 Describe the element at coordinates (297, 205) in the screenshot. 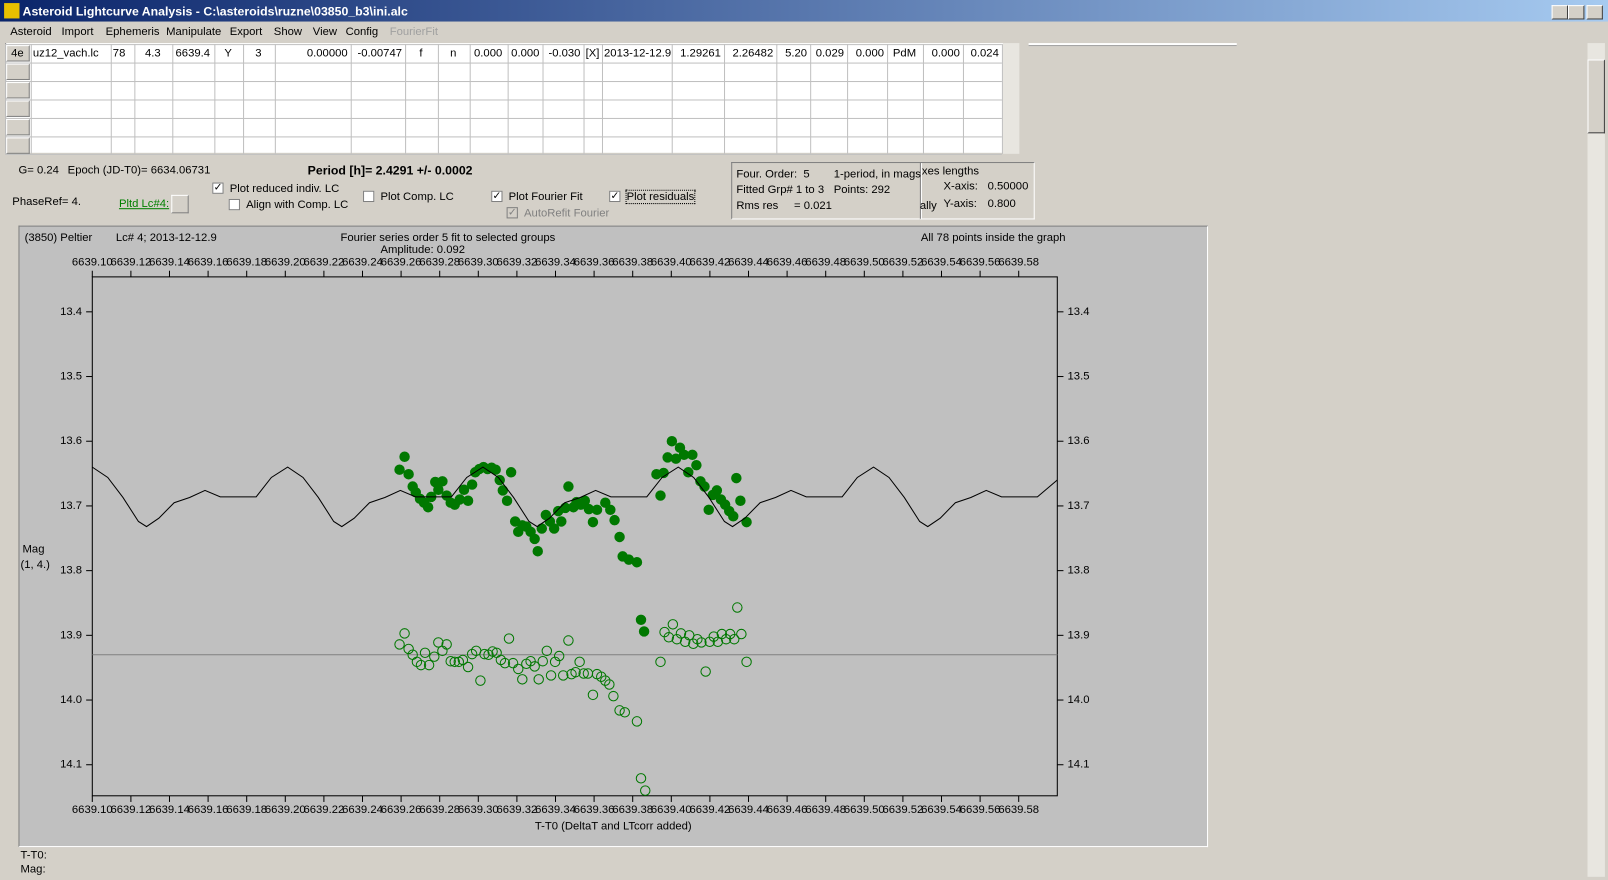

I see `checkbox-label: Align with Comp. LC` at that location.